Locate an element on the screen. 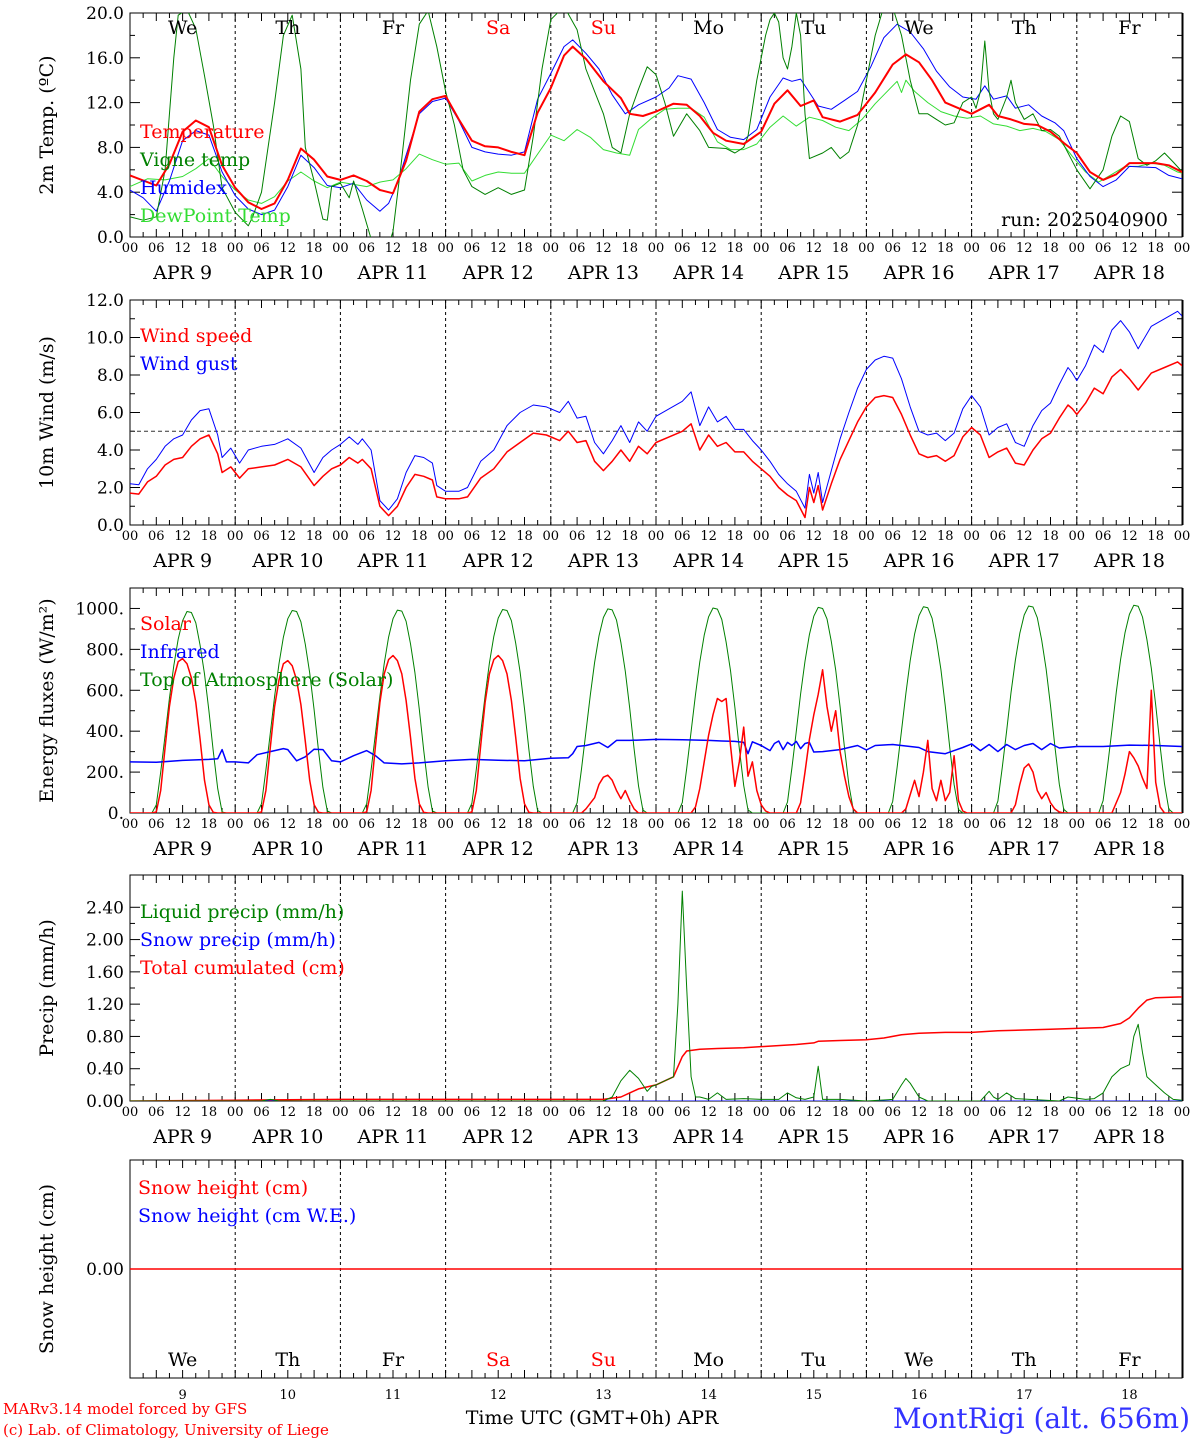  y-axis-label: 10m Wind (m/s) is located at coordinates (47, 412).